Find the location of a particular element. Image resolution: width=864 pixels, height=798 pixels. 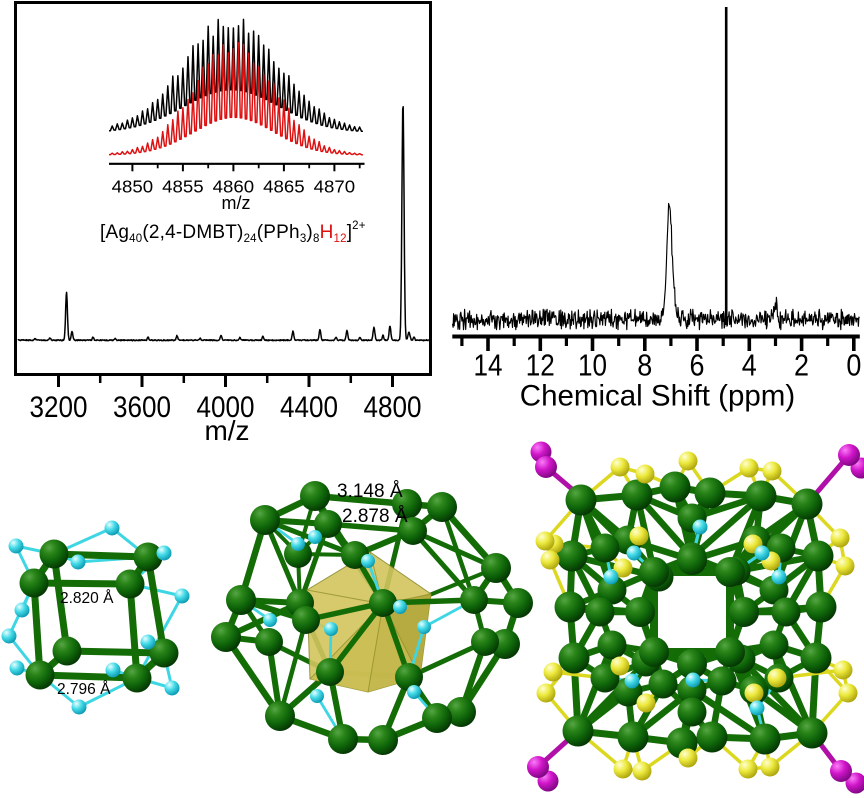

svg-text: 10 is located at coordinates (592, 365).